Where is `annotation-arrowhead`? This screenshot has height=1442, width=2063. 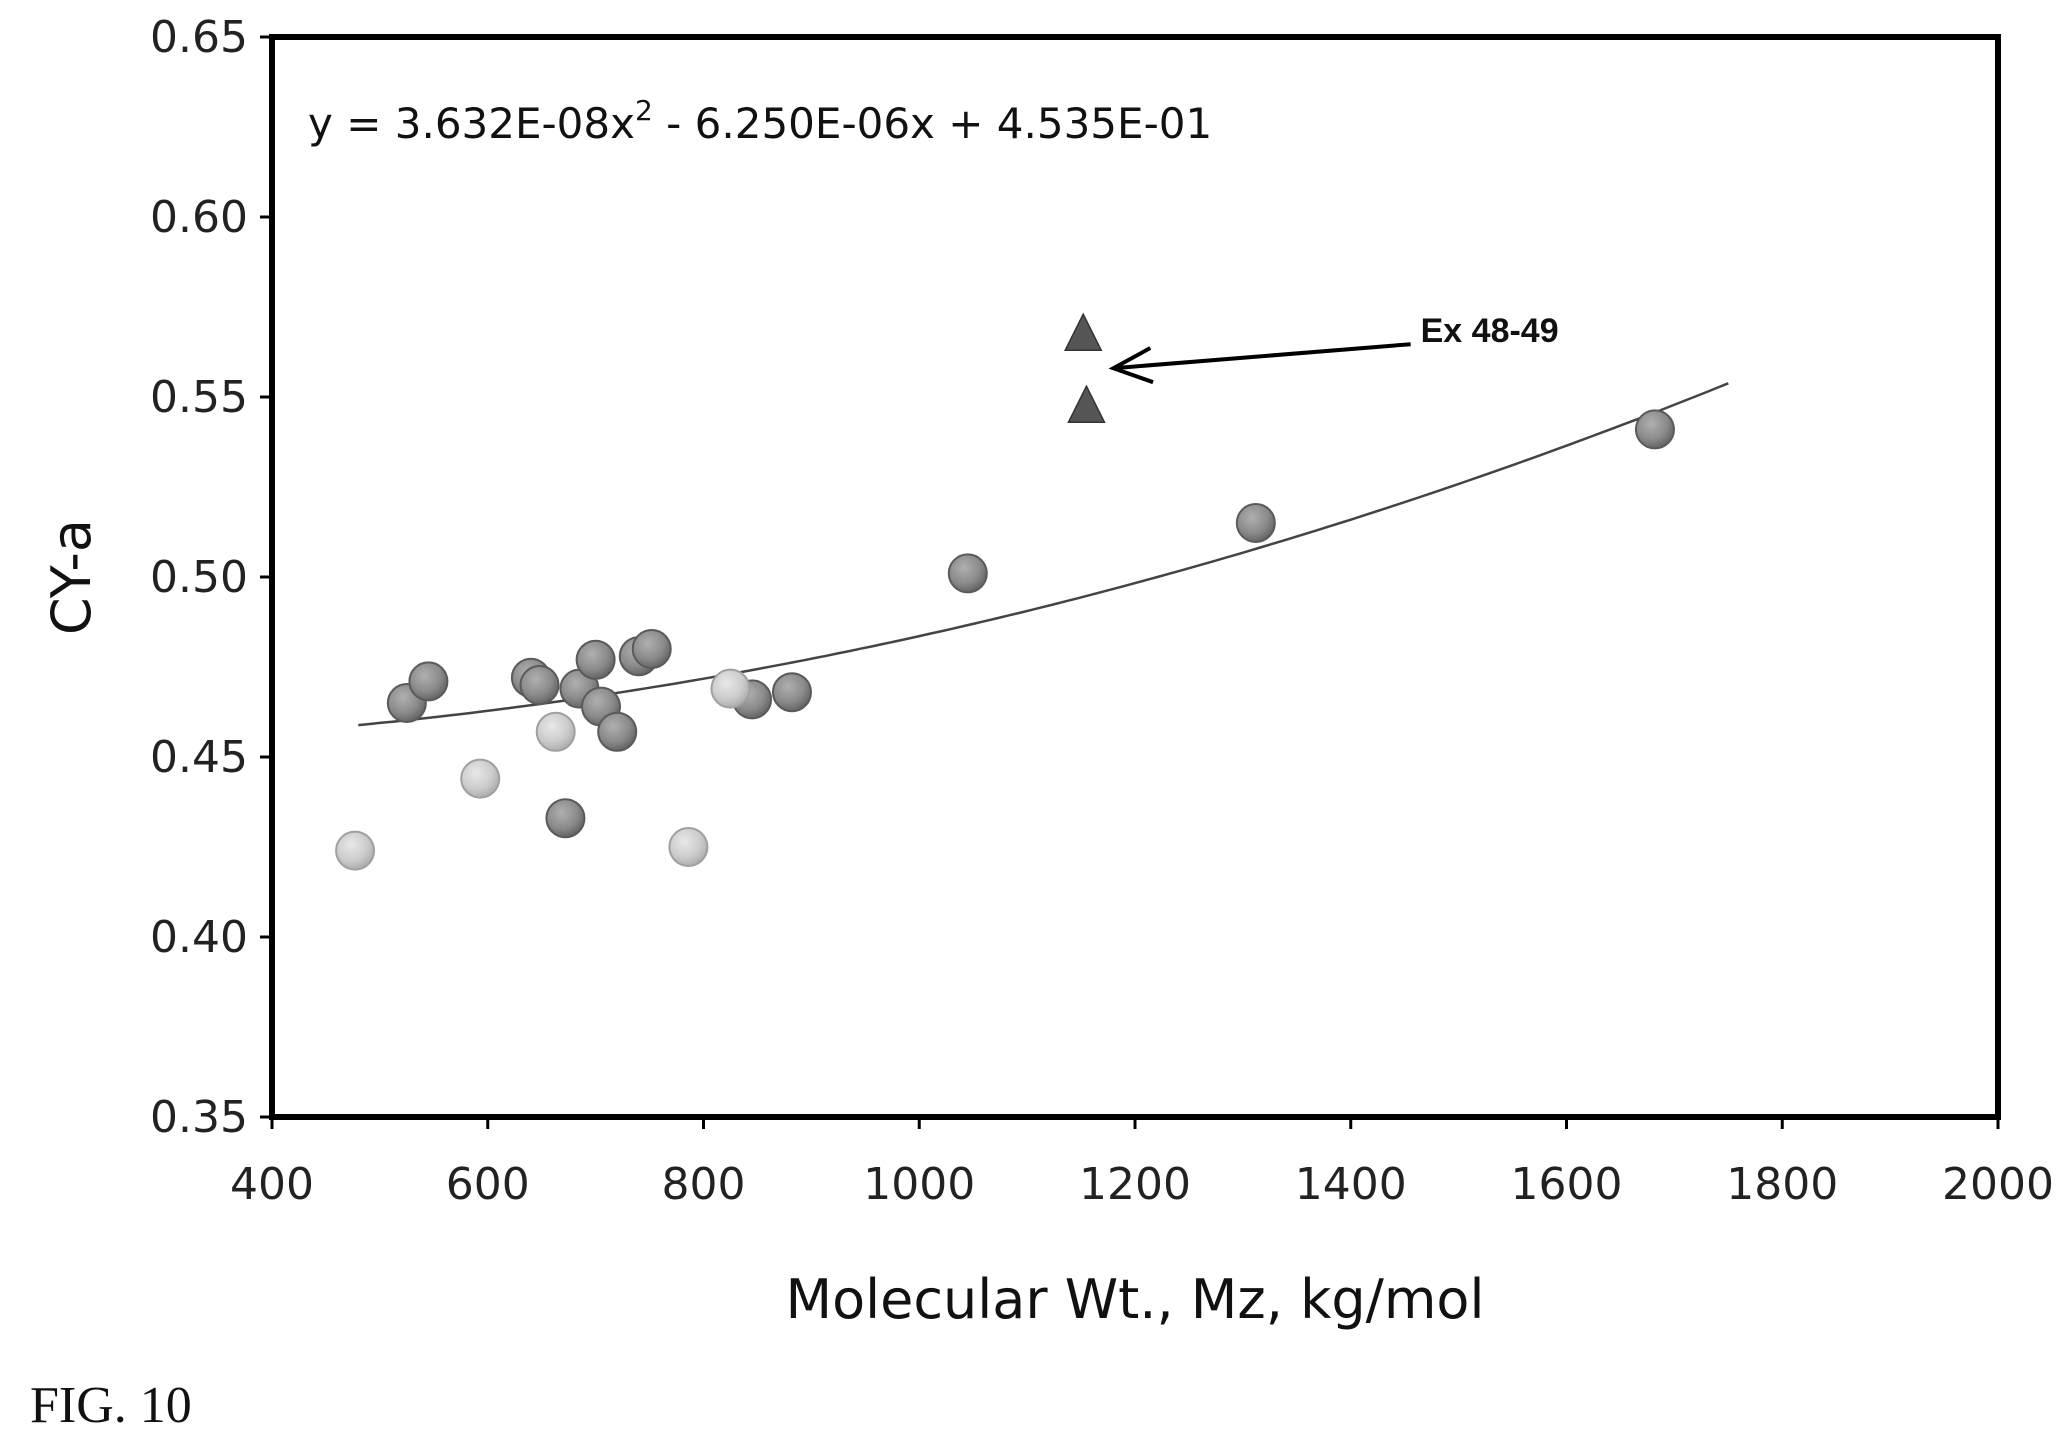
annotation-arrowhead is located at coordinates (1131, 365).